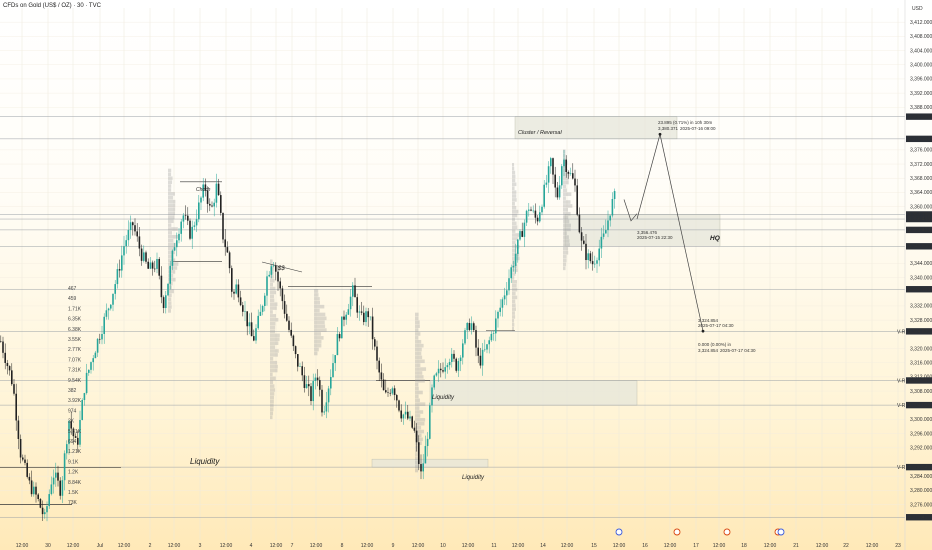 The height and width of the screenshot is (550, 932). What do you see at coordinates (367, 546) in the screenshot?
I see `x-tick-label: 12:00` at bounding box center [367, 546].